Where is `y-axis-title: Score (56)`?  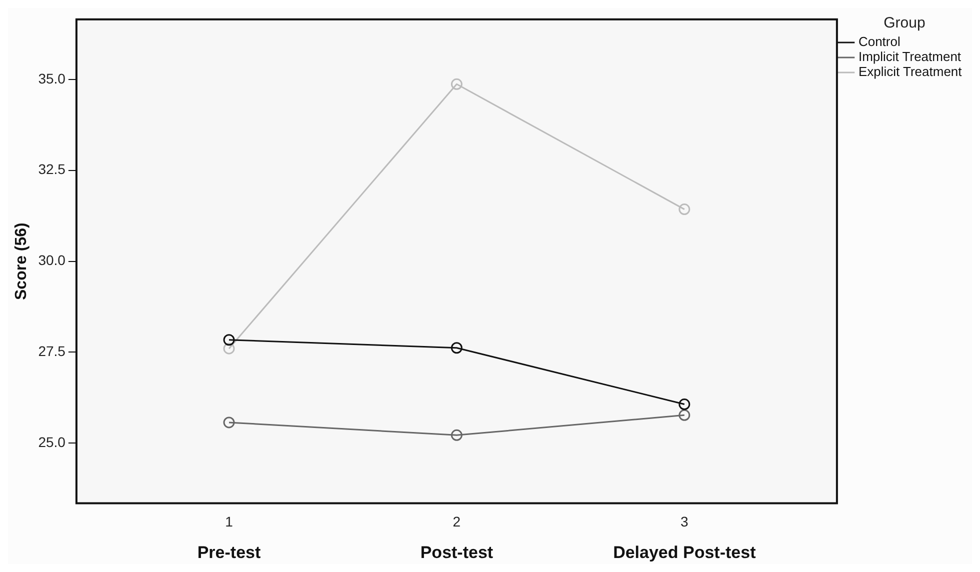
y-axis-title: Score (56) is located at coordinates (21, 261).